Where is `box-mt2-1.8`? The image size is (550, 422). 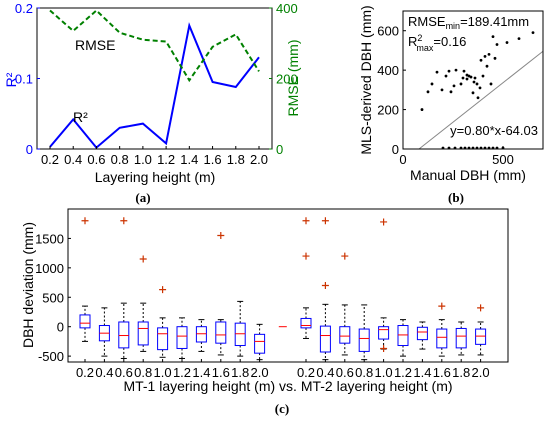
box-mt2-1.8 is located at coordinates (461, 338).